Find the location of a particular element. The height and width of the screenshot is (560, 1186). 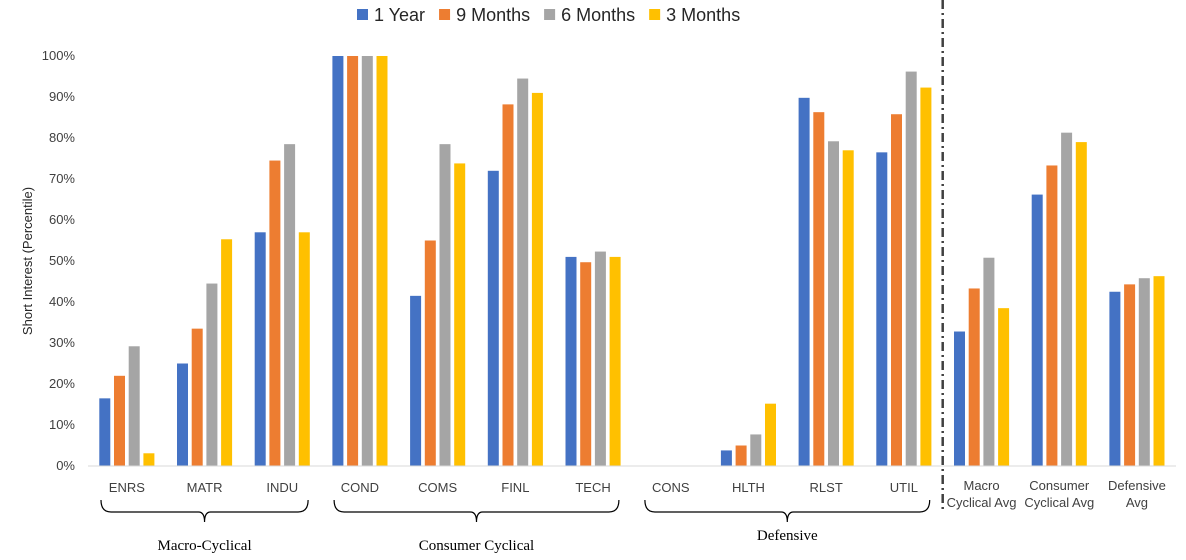

legend: 1 Year 9 Months 6 Months 3 Months is located at coordinates (548, 15).